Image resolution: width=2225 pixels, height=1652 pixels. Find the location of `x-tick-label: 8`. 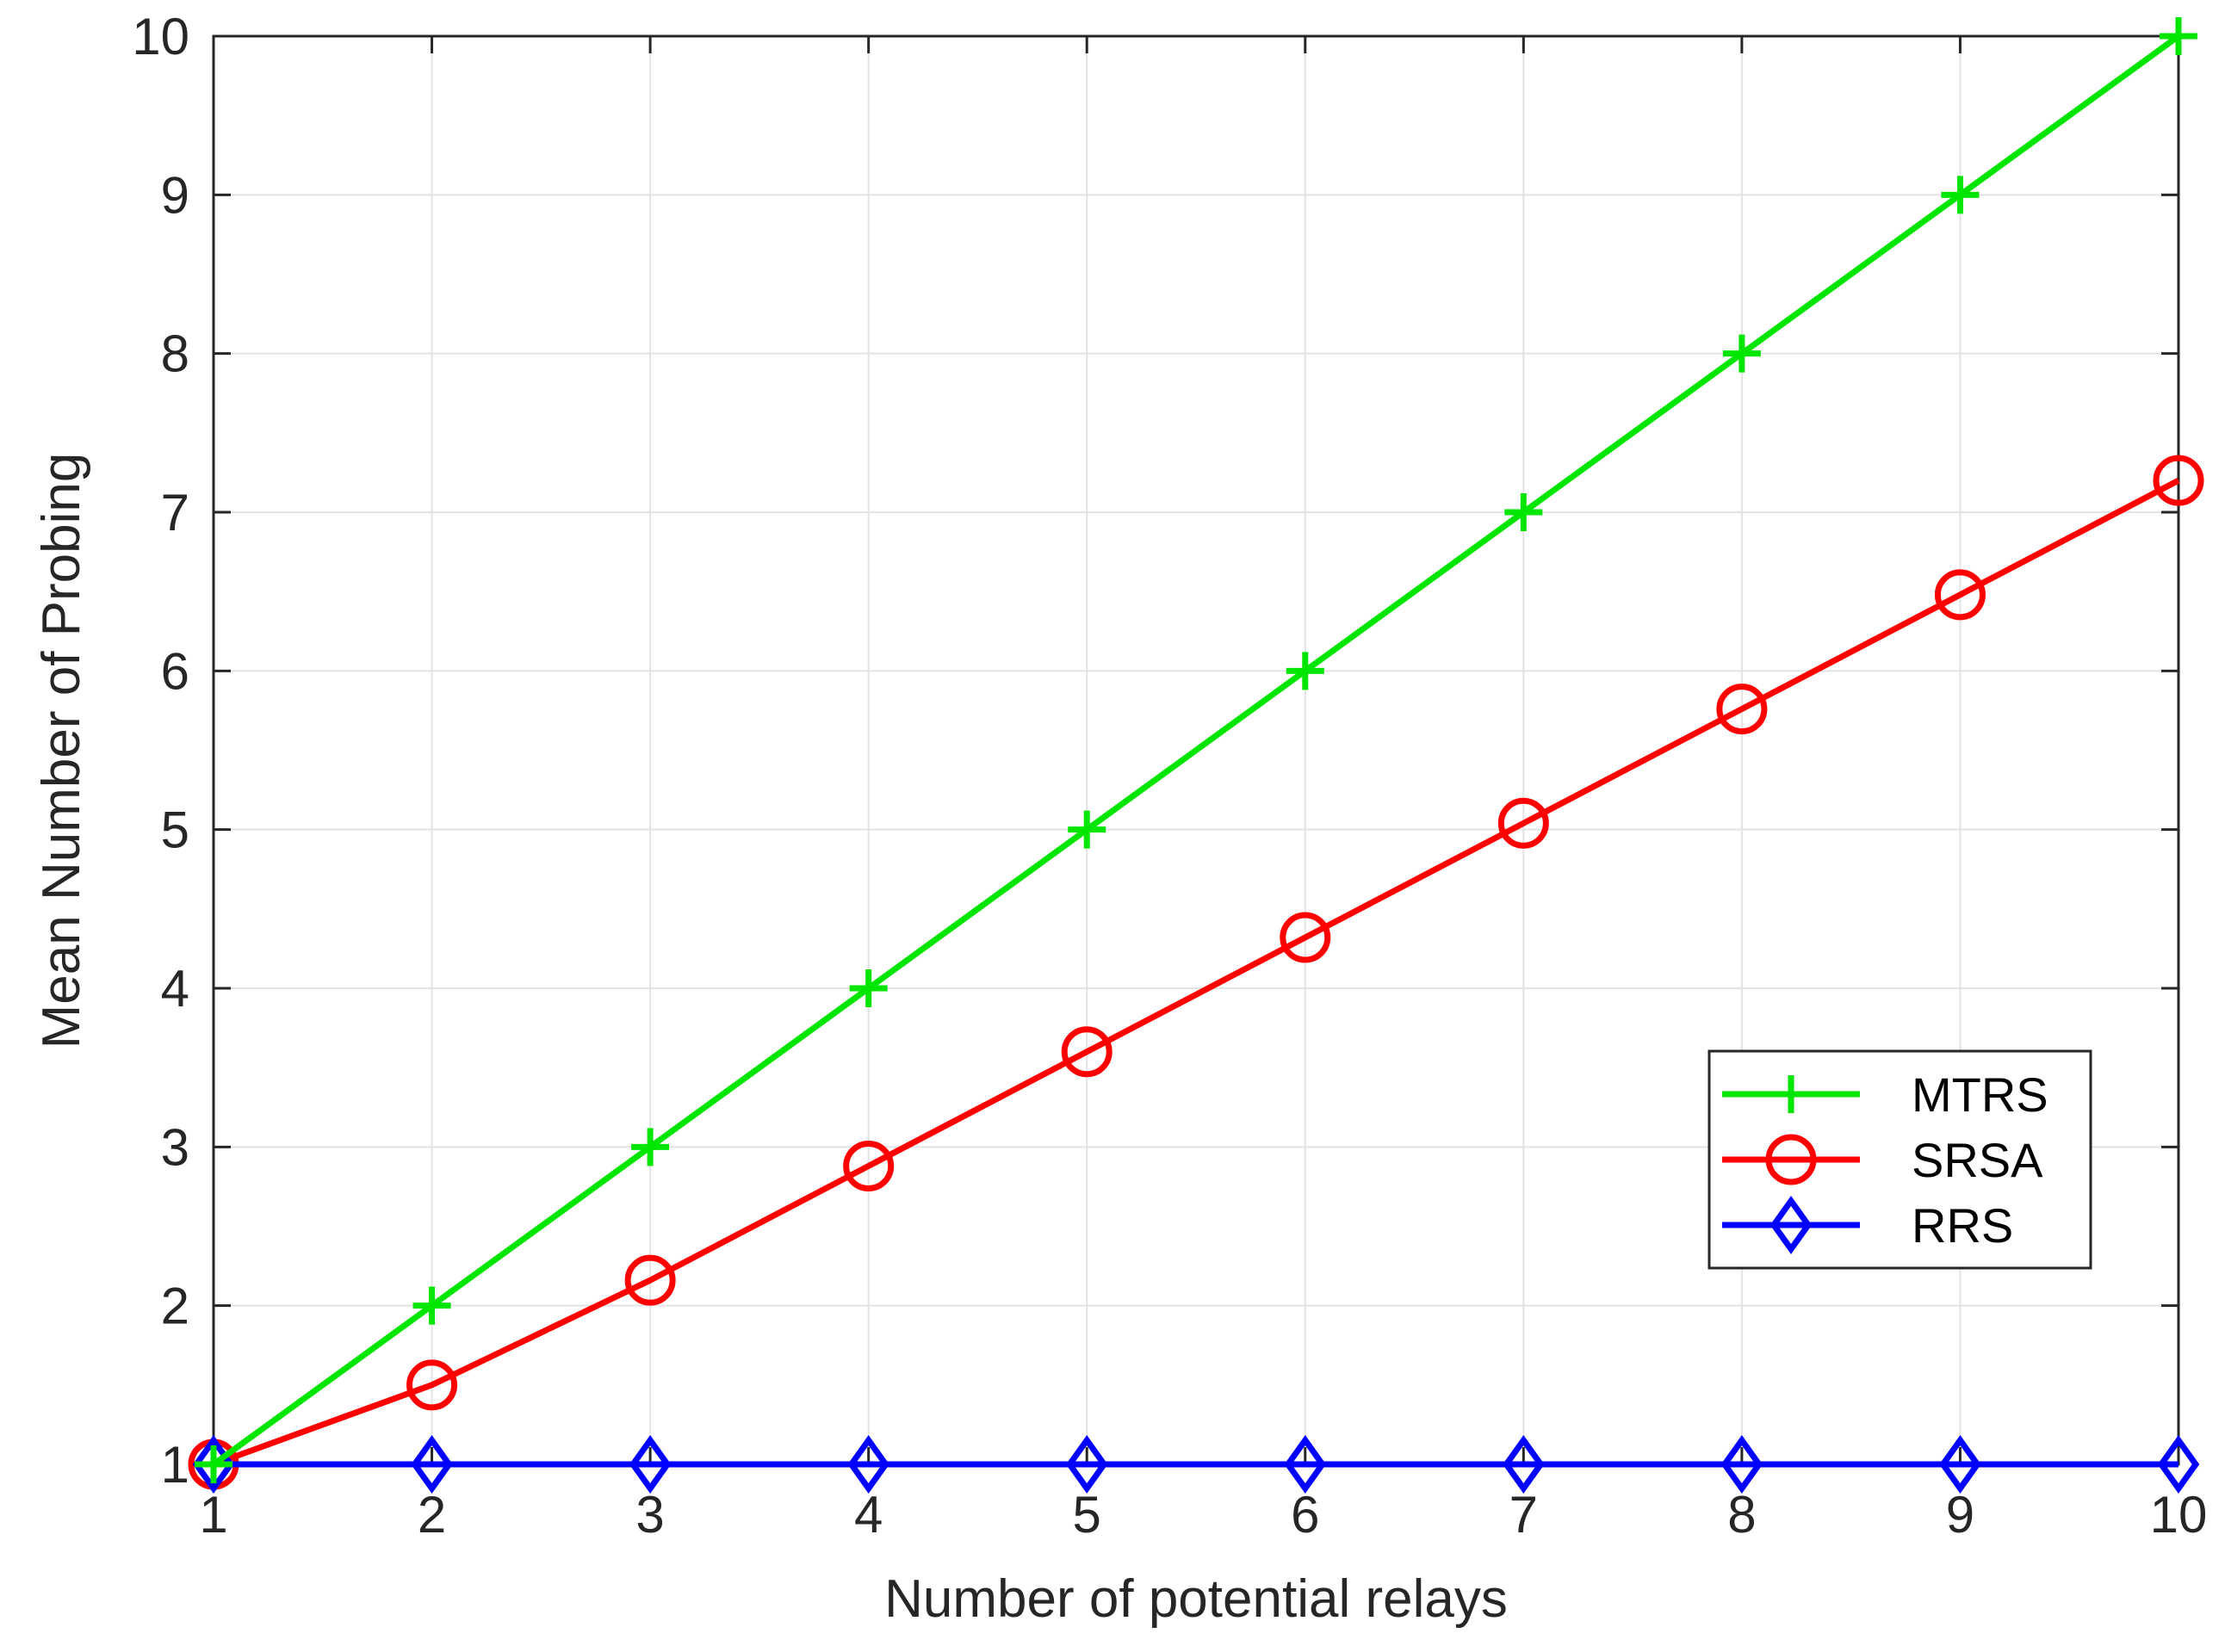

x-tick-label: 8 is located at coordinates (1741, 1515).